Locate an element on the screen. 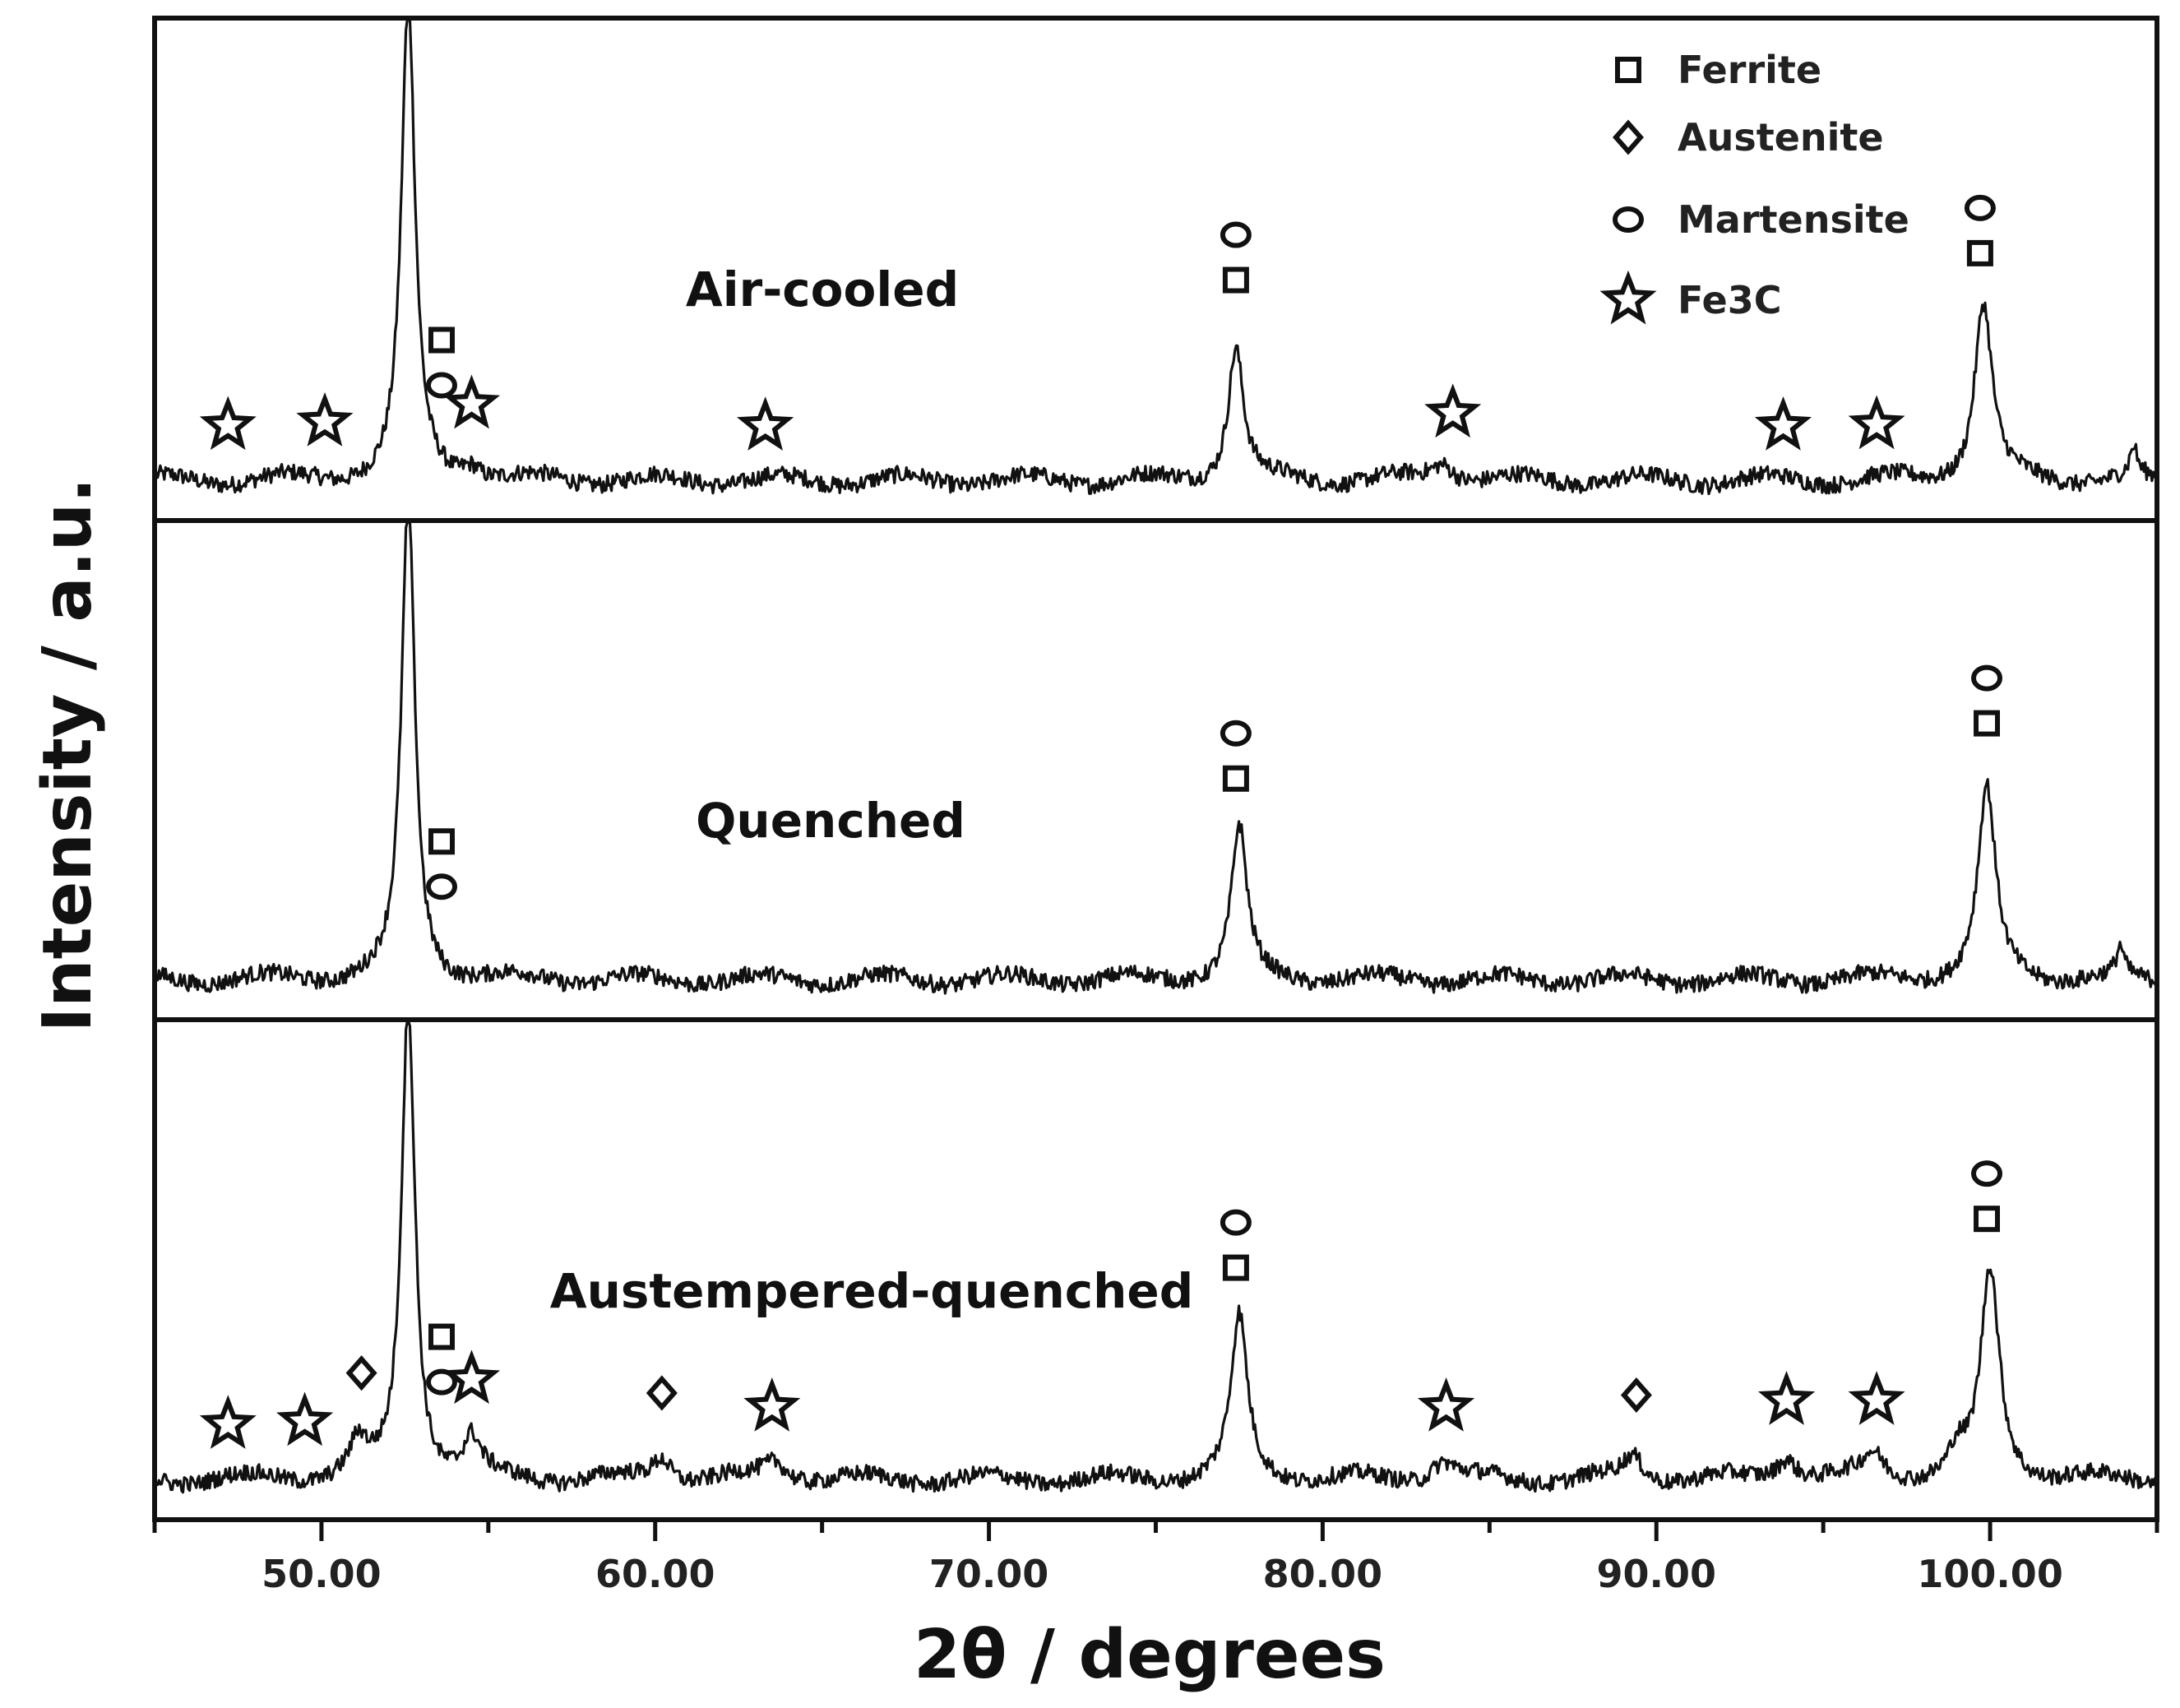 Image resolution: width=2180 pixels, height=1708 pixels. legend: Ferrite Austenite Martensite Fe3C is located at coordinates (1754, 186).